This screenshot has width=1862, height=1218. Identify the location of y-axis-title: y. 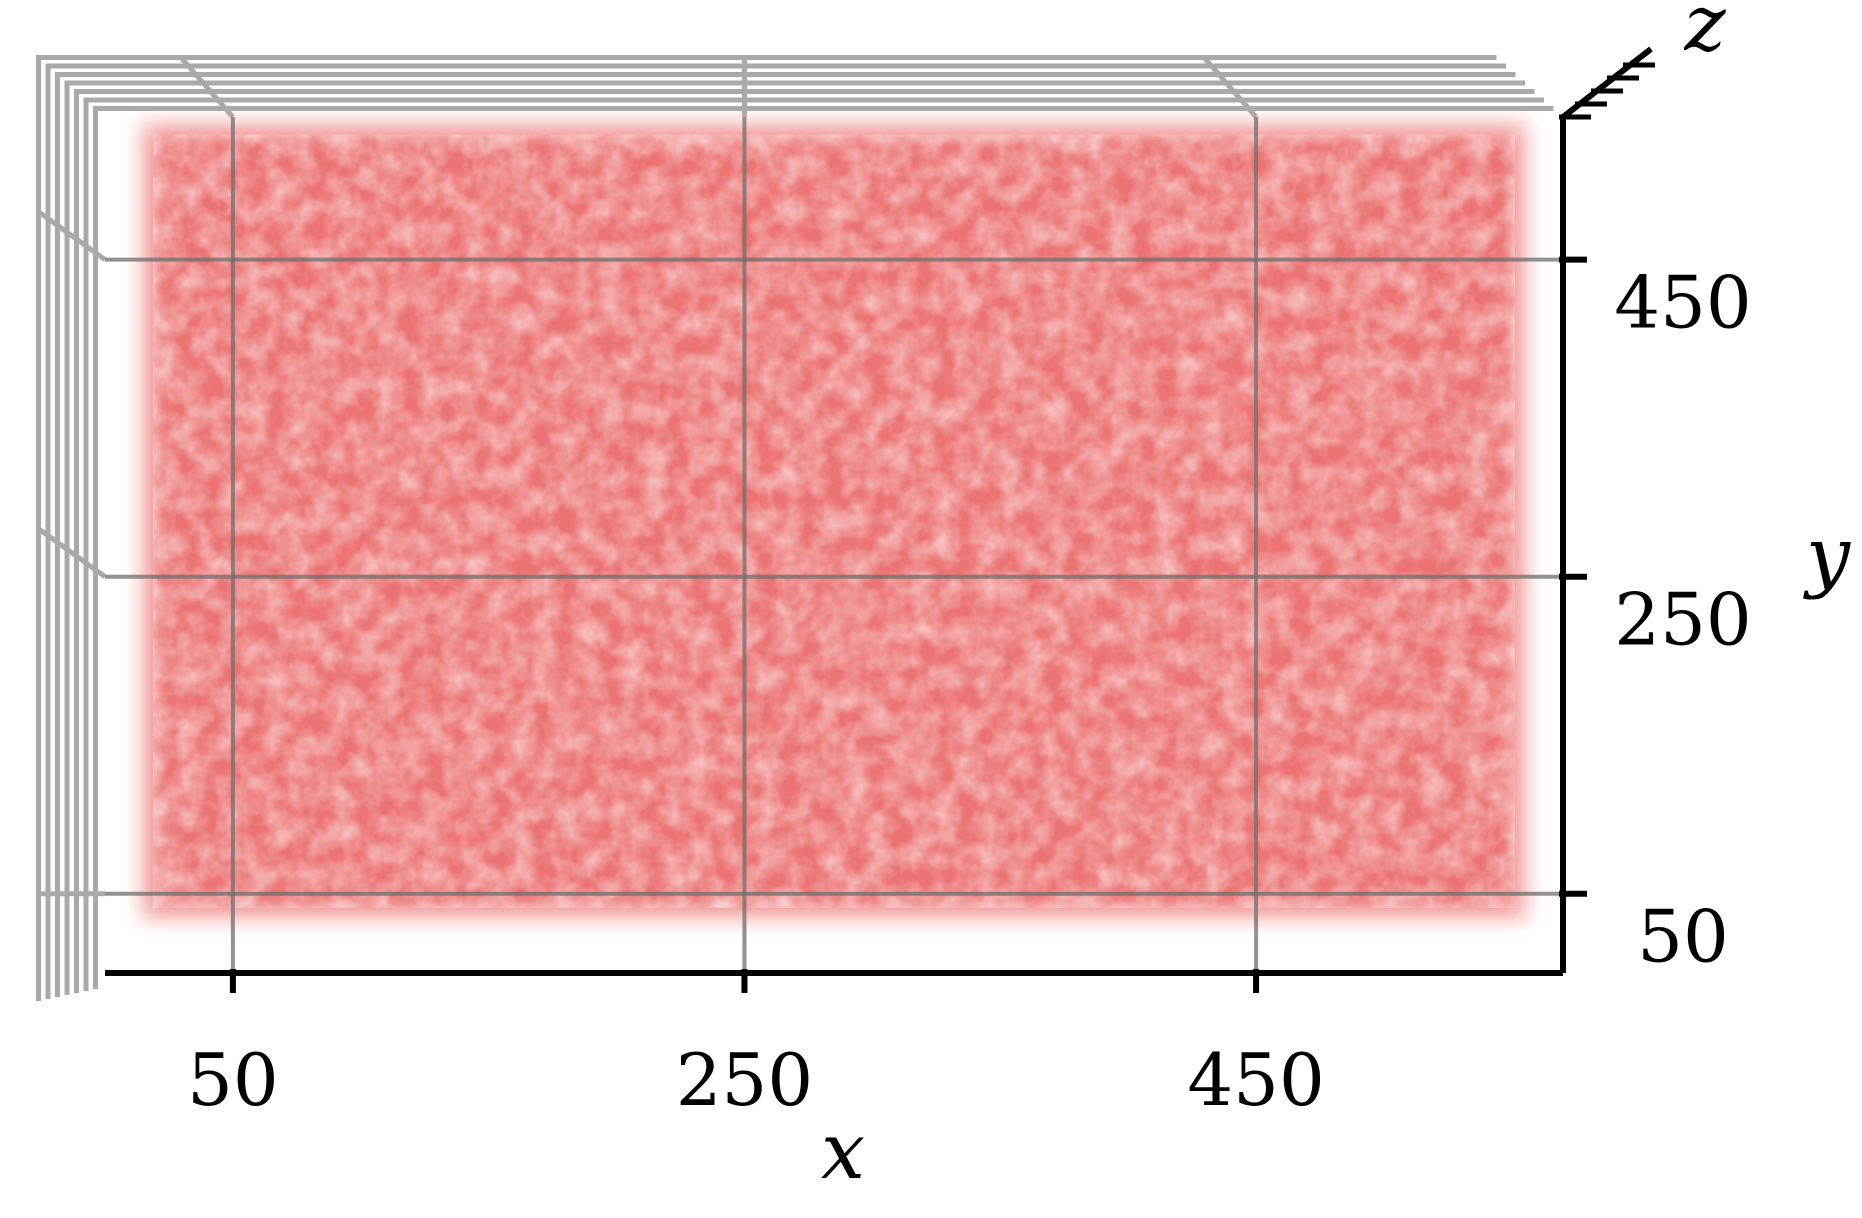
(1827, 556).